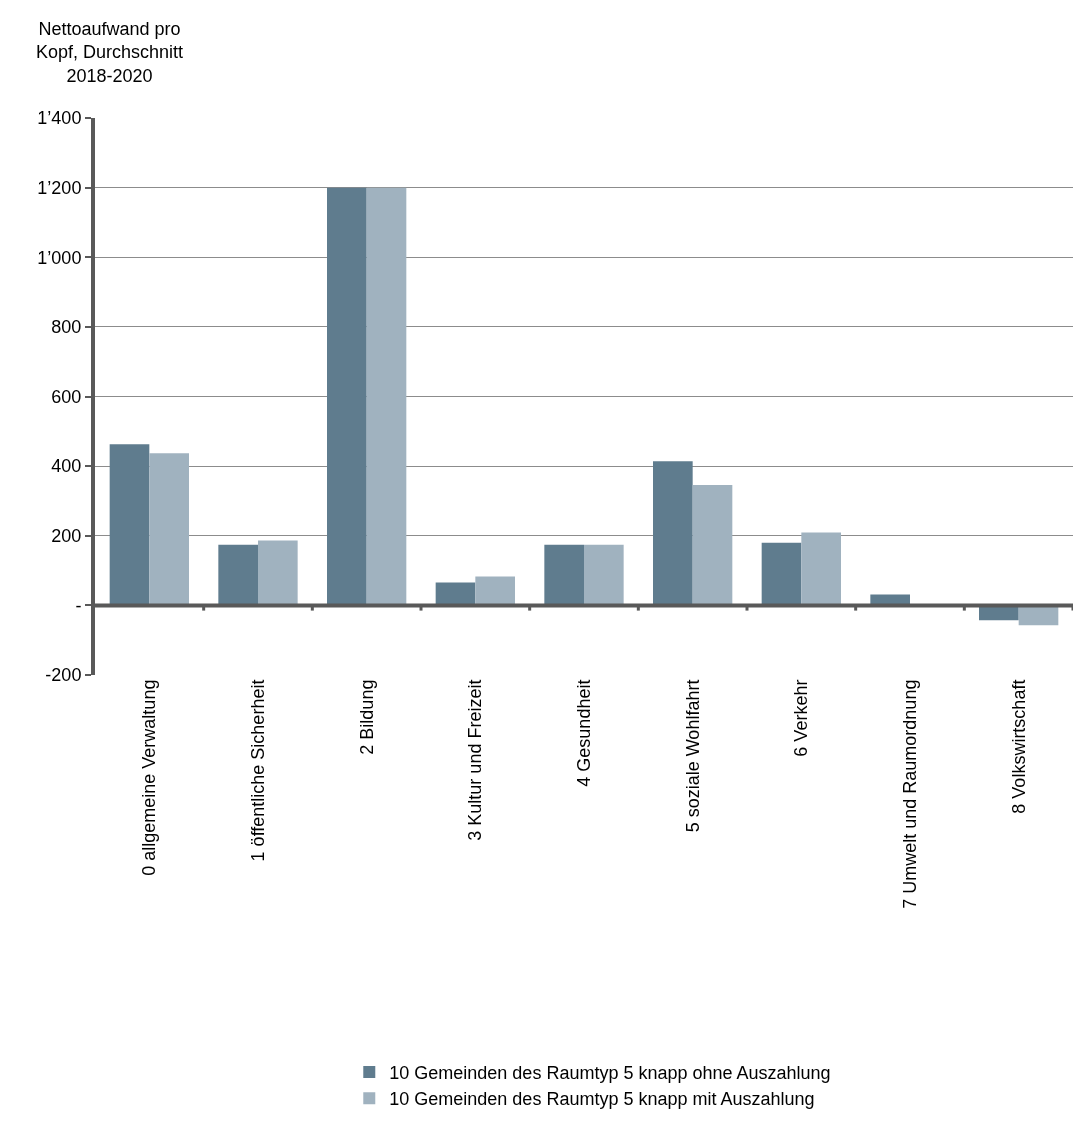 This screenshot has width=1078, height=1122. What do you see at coordinates (602, 1099) in the screenshot?
I see `legend-label: 10 Gemeinden des Raumtyp 5 knapp mit Auszahlung` at bounding box center [602, 1099].